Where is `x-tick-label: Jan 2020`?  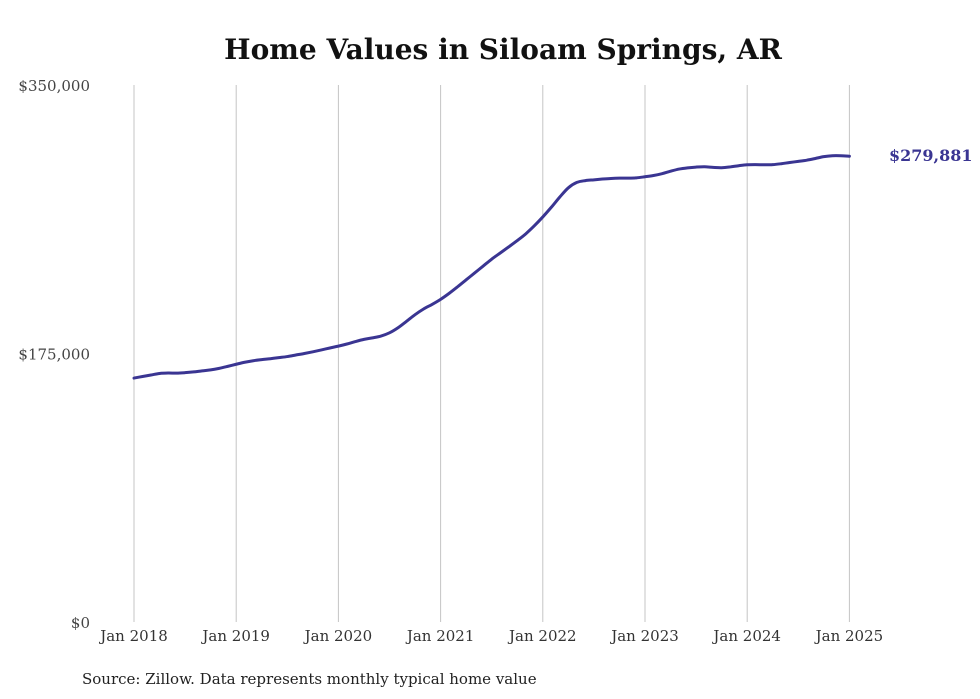
x-tick-label: Jan 2020 is located at coordinates (338, 636).